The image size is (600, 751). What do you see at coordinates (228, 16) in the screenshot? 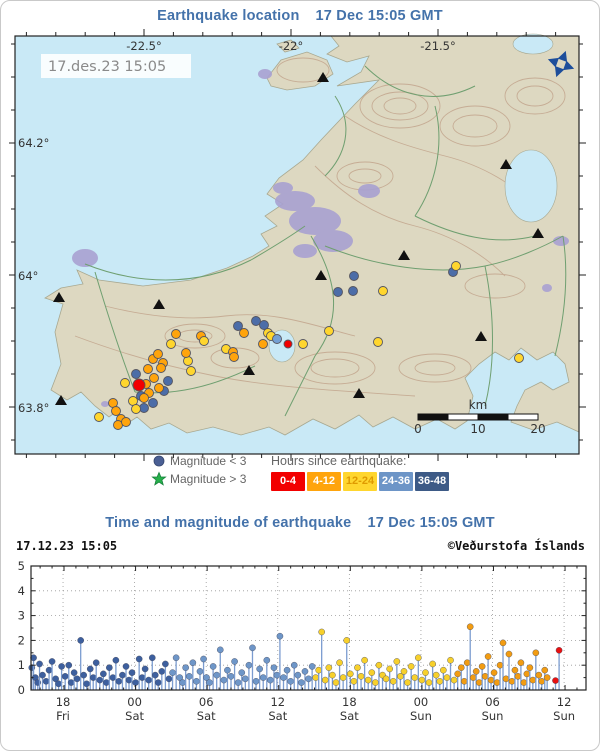
I see `map-title-text: Earthquake location` at bounding box center [228, 16].